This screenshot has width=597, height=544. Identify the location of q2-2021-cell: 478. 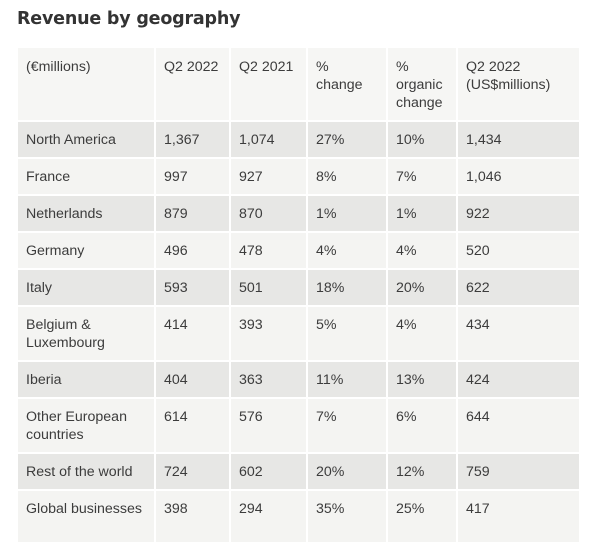
(268, 250).